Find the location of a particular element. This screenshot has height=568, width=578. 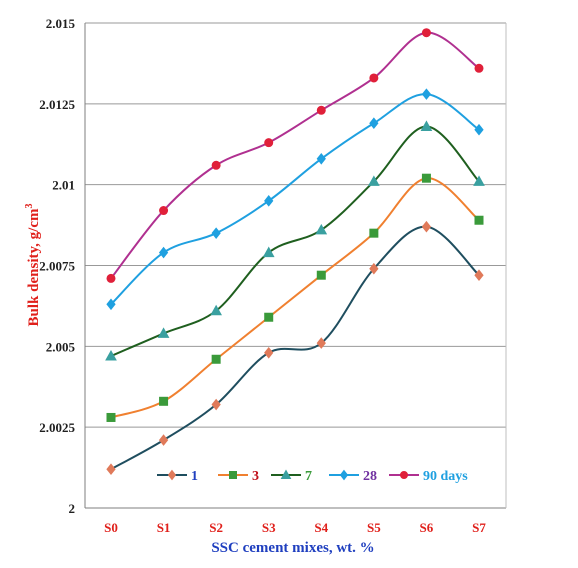

y-axis-title-text: Bulk density, g/cm is located at coordinates (34, 267).